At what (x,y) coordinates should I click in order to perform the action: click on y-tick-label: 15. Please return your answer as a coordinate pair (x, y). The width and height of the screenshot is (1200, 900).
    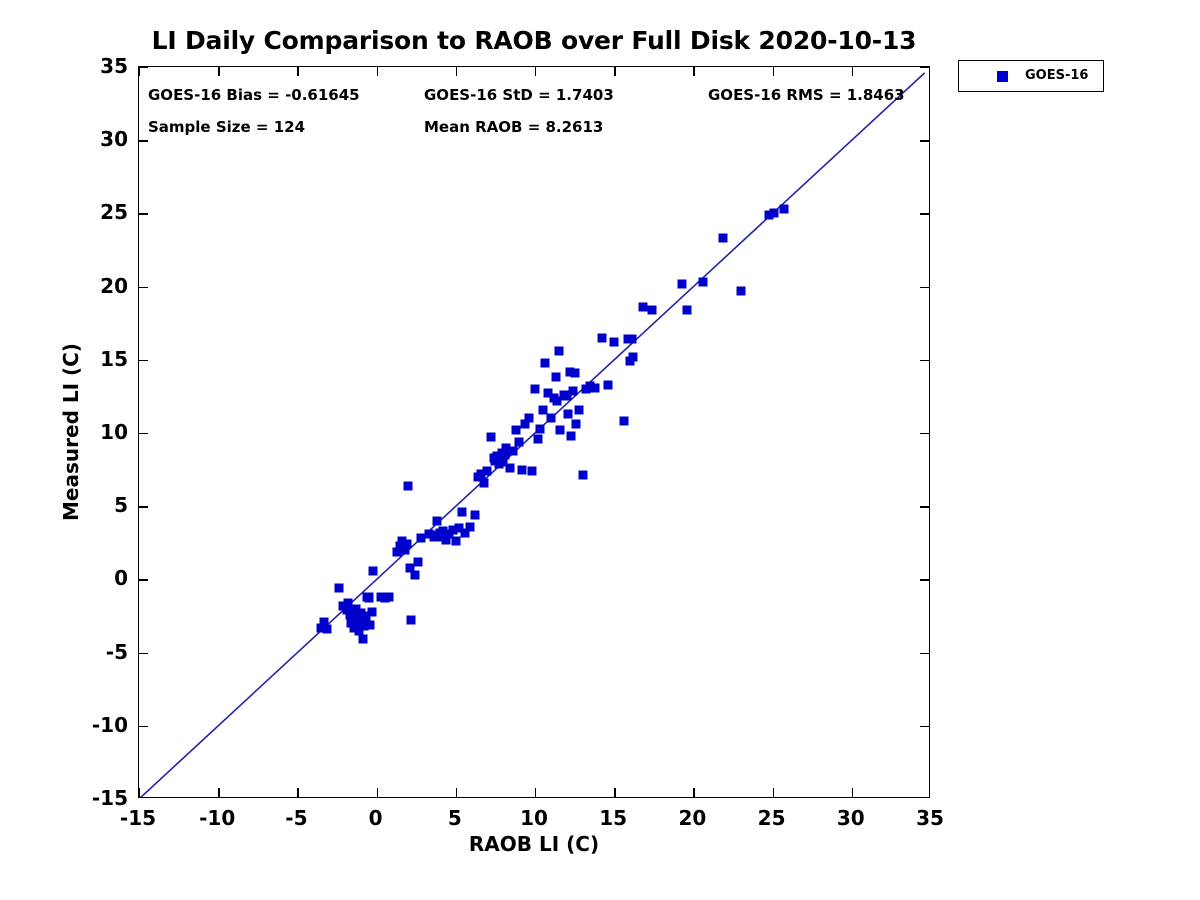
    Looking at the image, I should click on (114, 358).